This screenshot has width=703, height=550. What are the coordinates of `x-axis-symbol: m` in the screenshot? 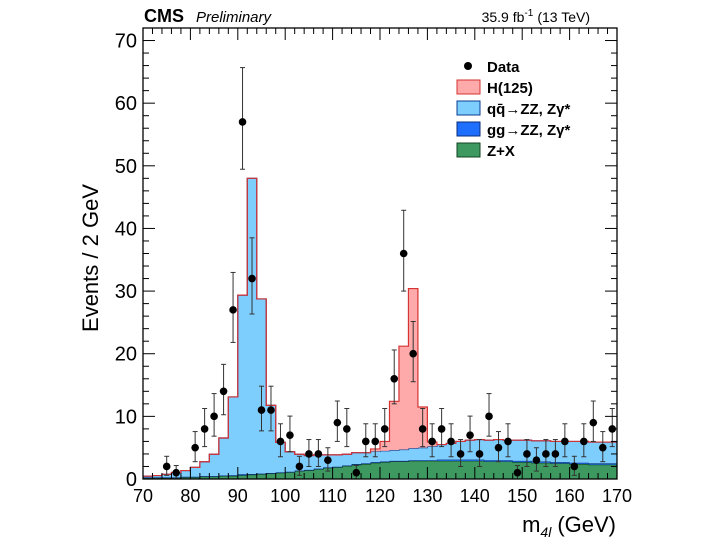 It's located at (531, 524).